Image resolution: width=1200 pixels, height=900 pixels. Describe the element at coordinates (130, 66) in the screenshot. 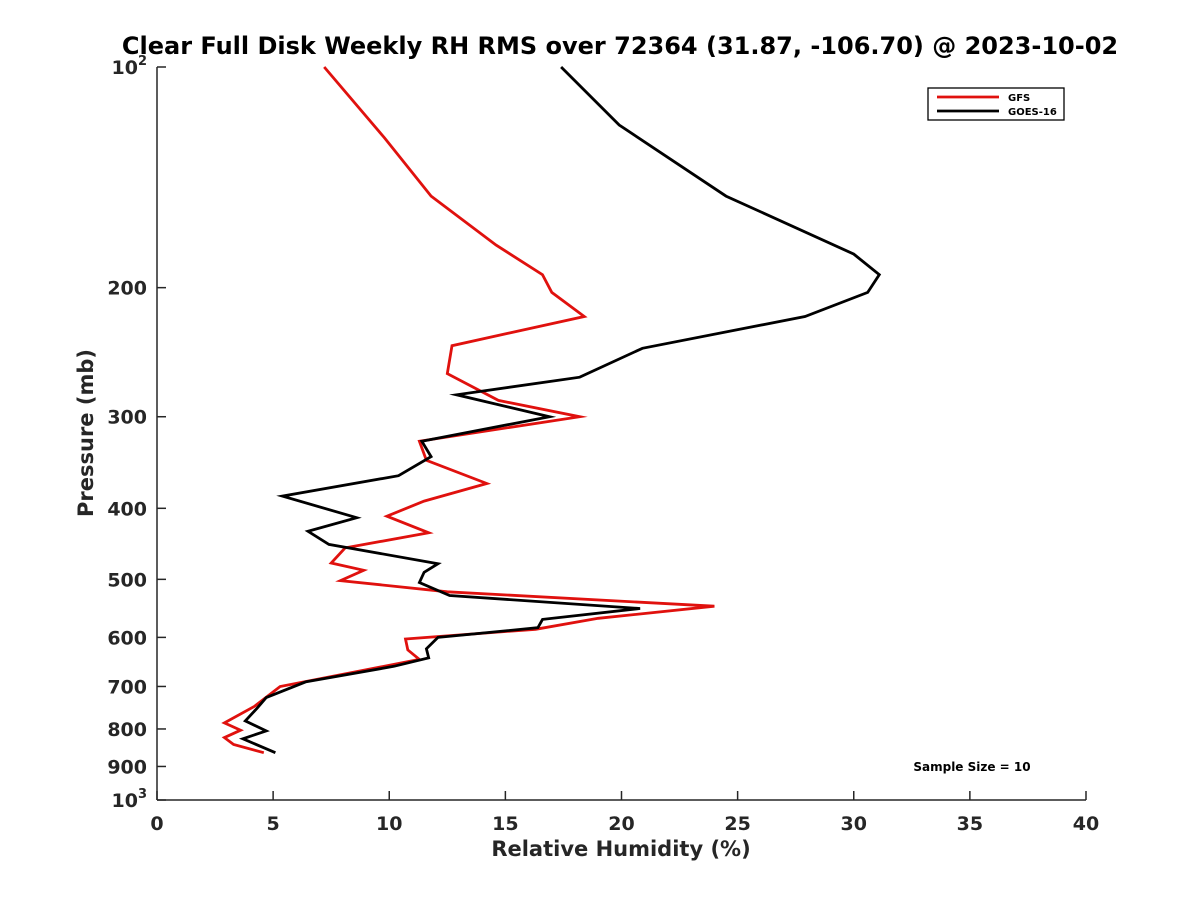

I see `y-tick-label: 10²` at that location.